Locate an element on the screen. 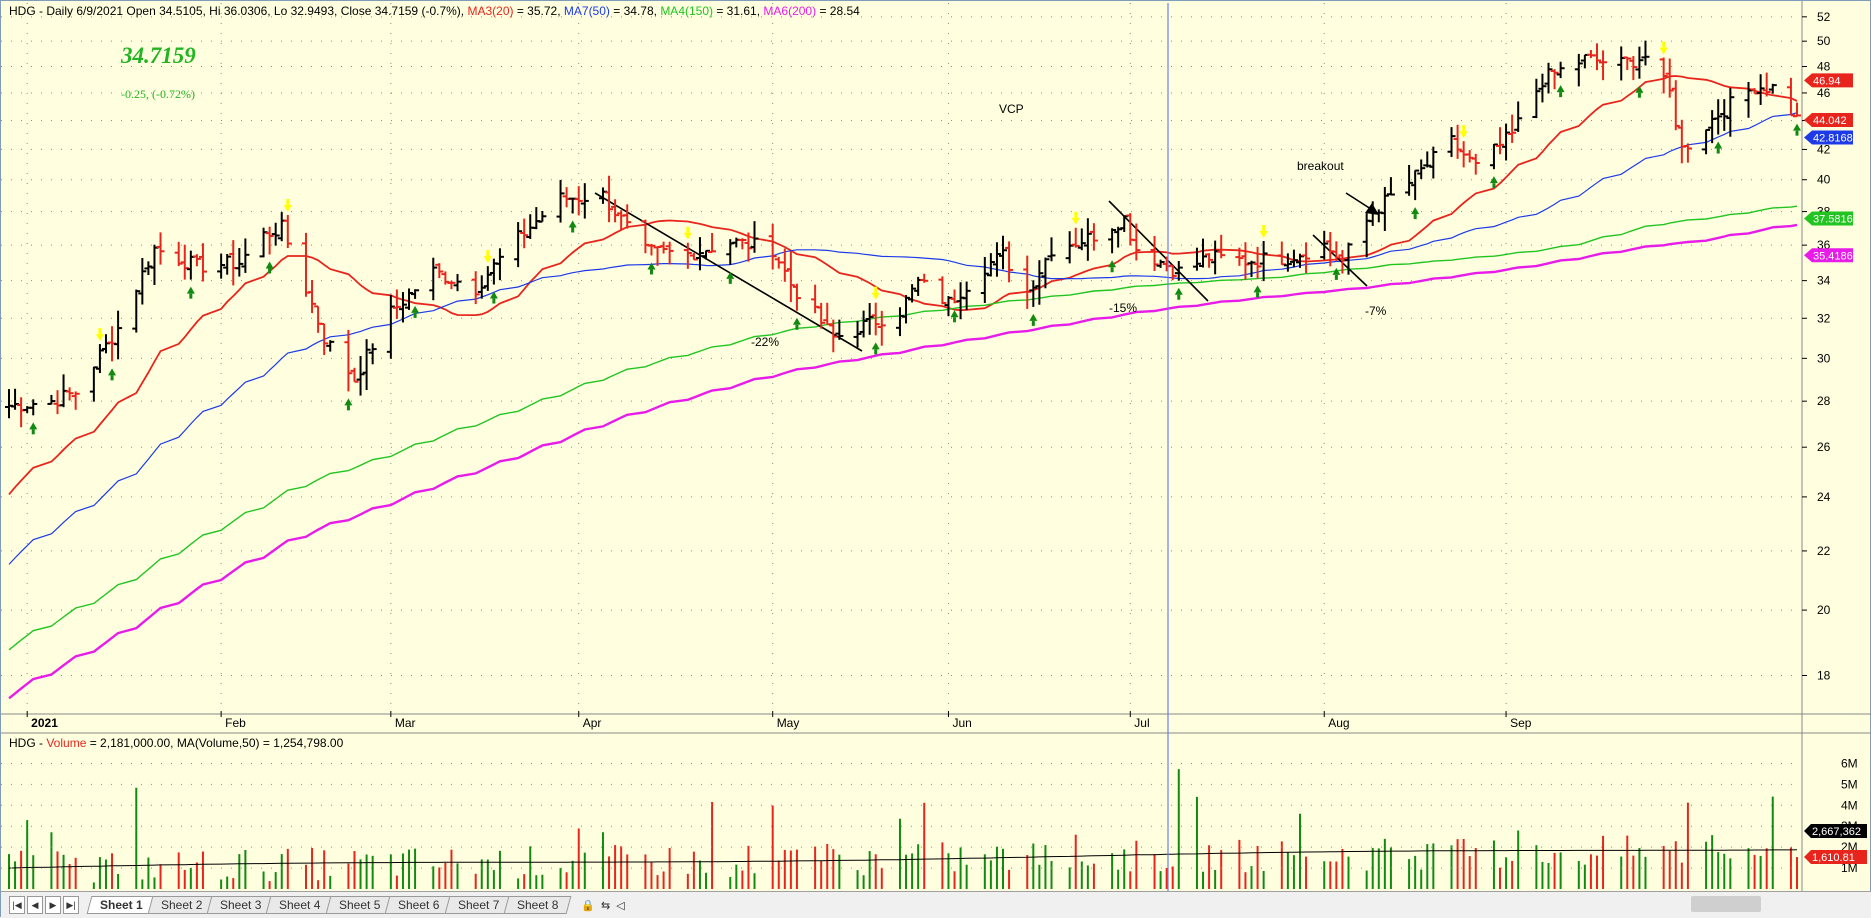 The width and height of the screenshot is (1871, 918). big-change: -0.25, (-0.72%) is located at coordinates (158, 94).